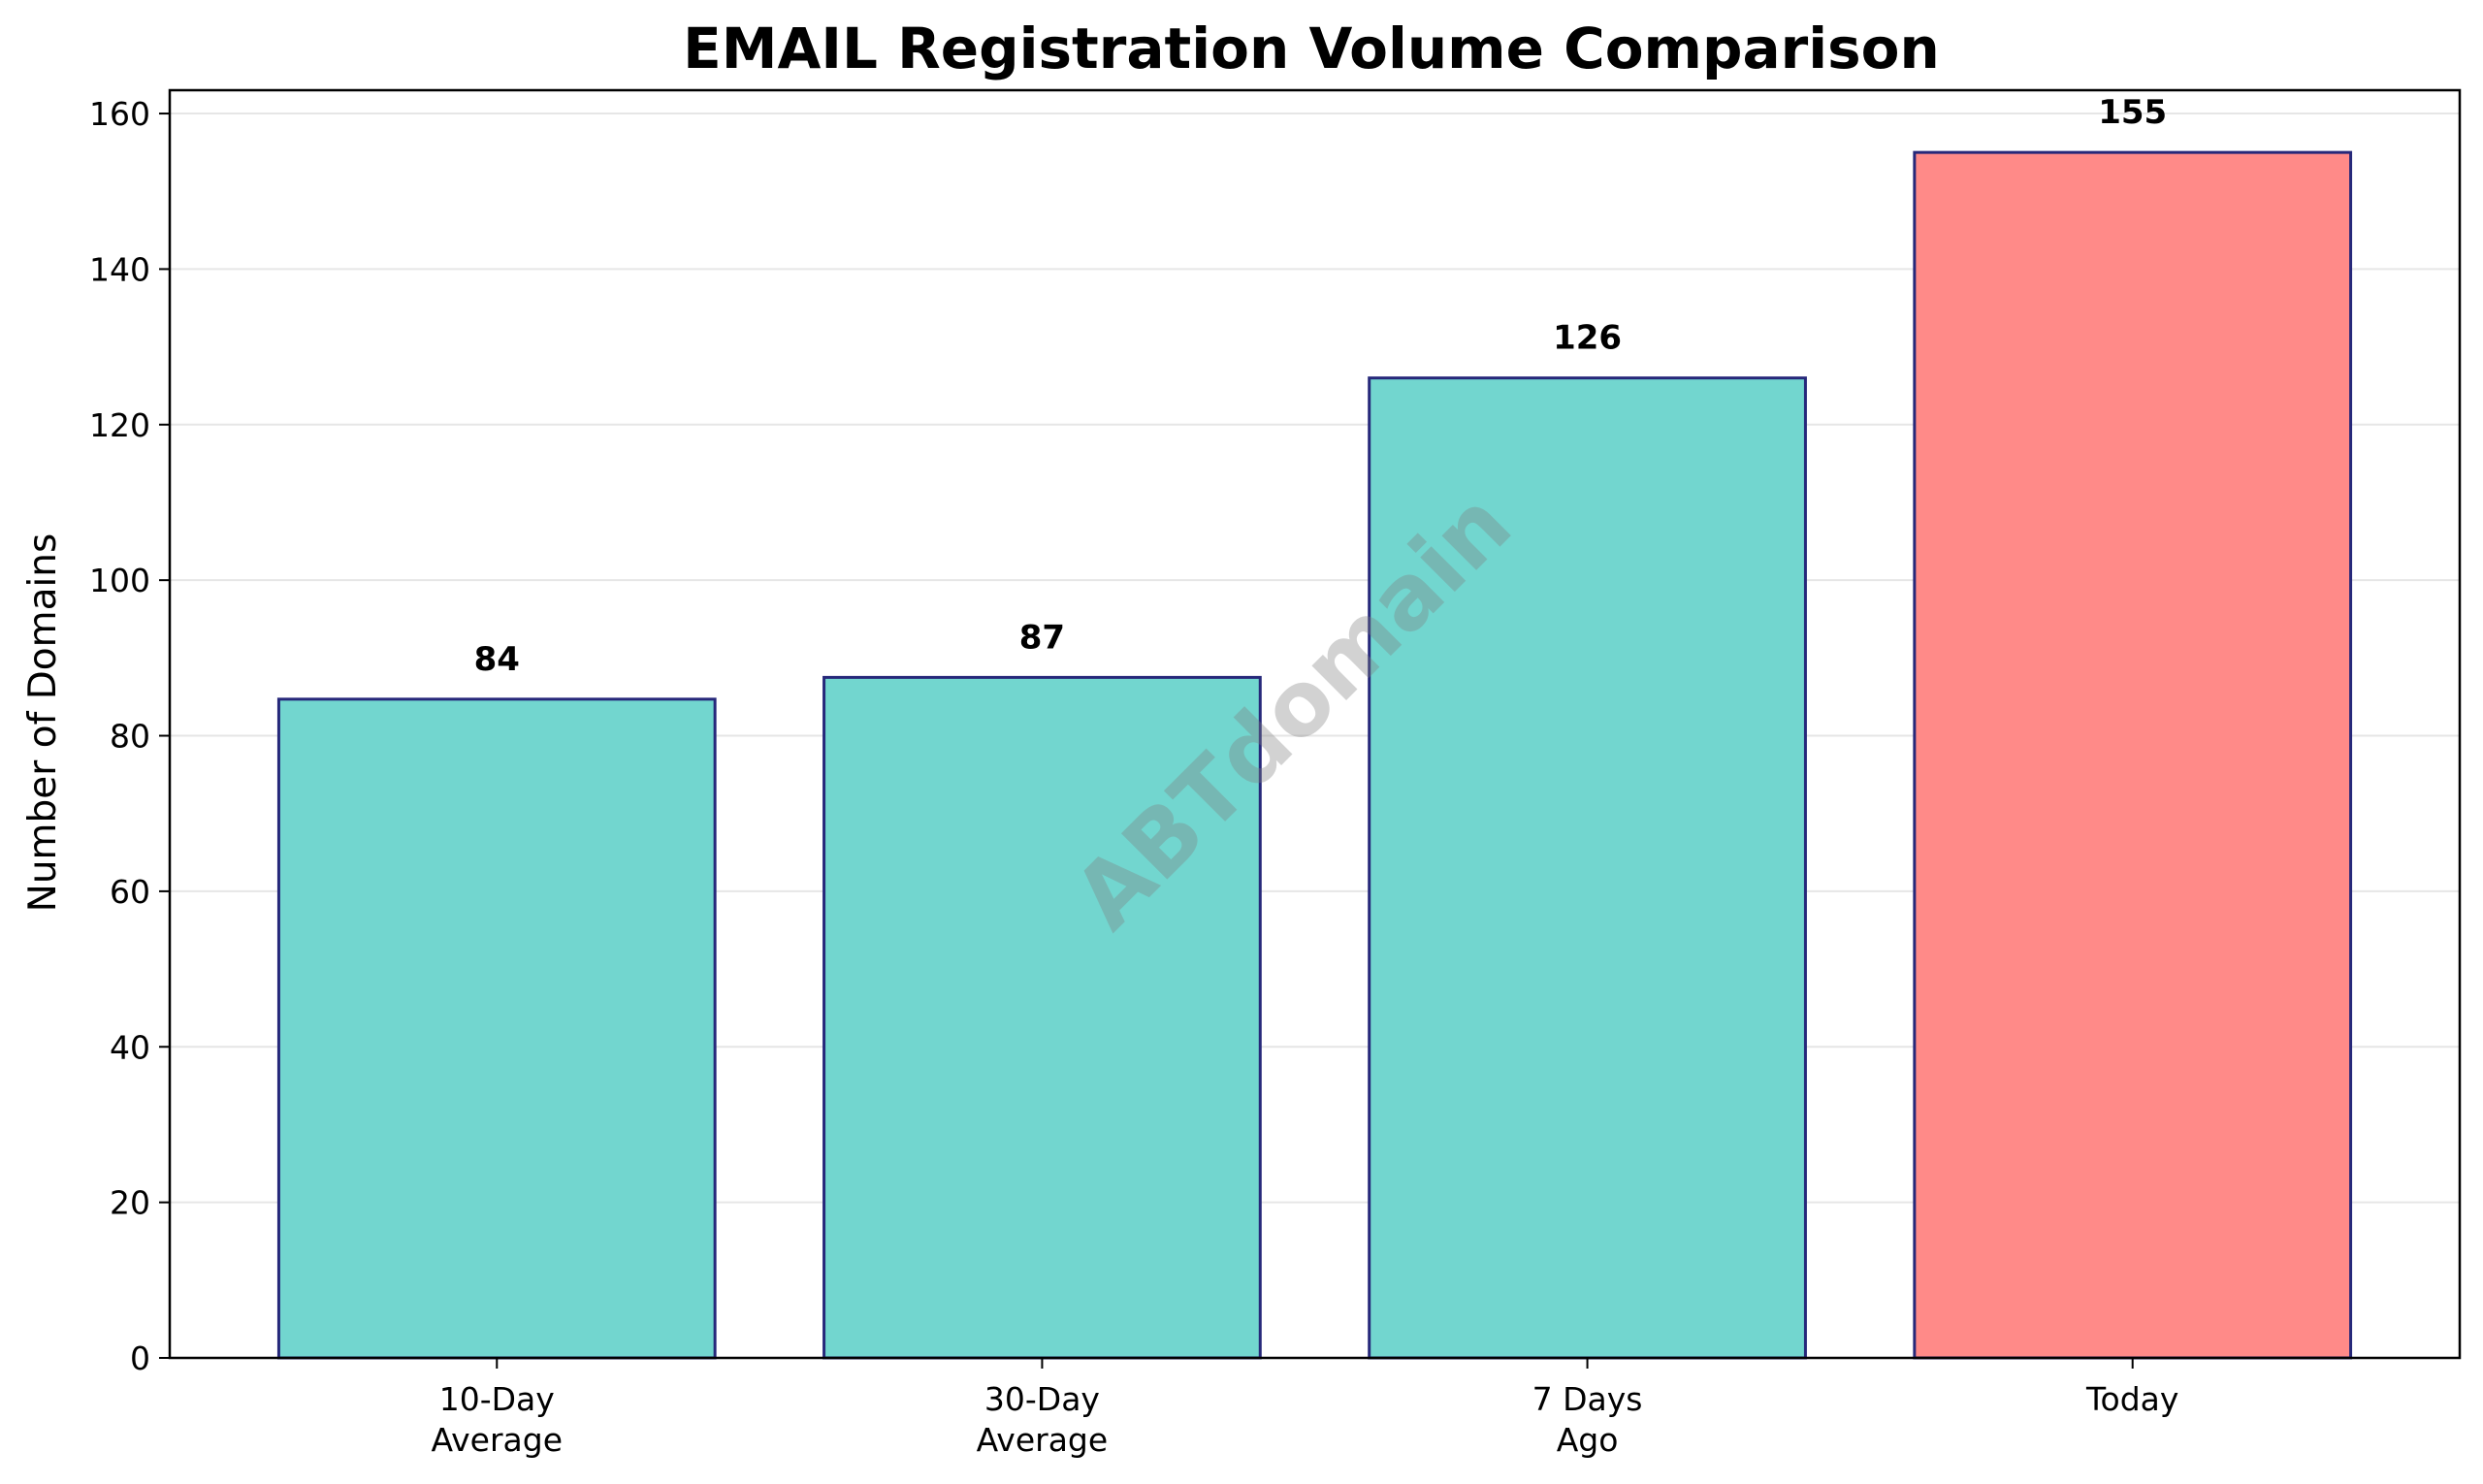 This screenshot has width=2483, height=1484. What do you see at coordinates (120, 114) in the screenshot?
I see `y-tick-label: 160` at bounding box center [120, 114].